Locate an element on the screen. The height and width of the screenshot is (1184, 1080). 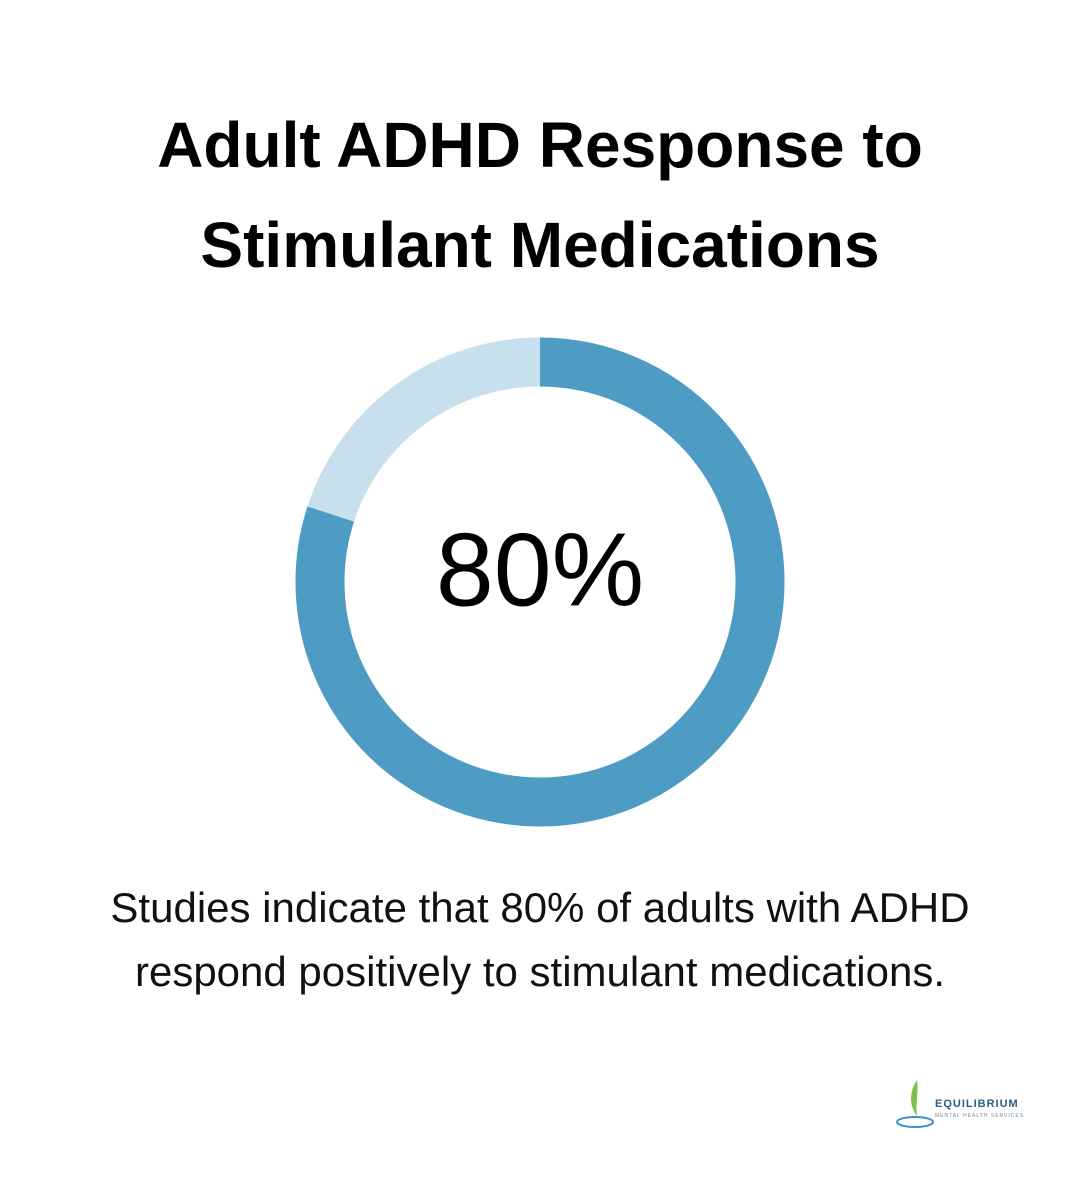
logo: EQUILIBRIUM MENTAL HEALTH SERVICES is located at coordinates (965, 1104).